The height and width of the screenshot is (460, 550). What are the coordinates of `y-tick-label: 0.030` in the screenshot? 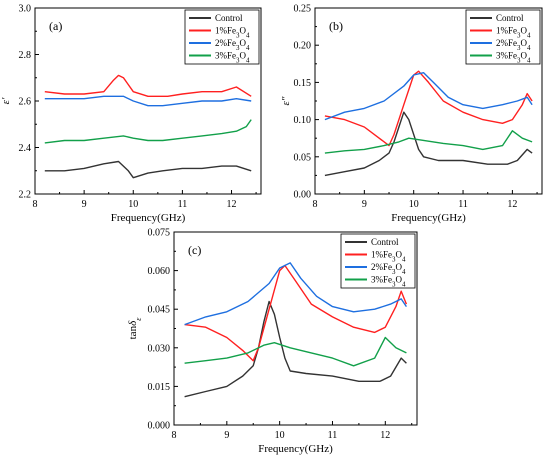 It's located at (159, 348).